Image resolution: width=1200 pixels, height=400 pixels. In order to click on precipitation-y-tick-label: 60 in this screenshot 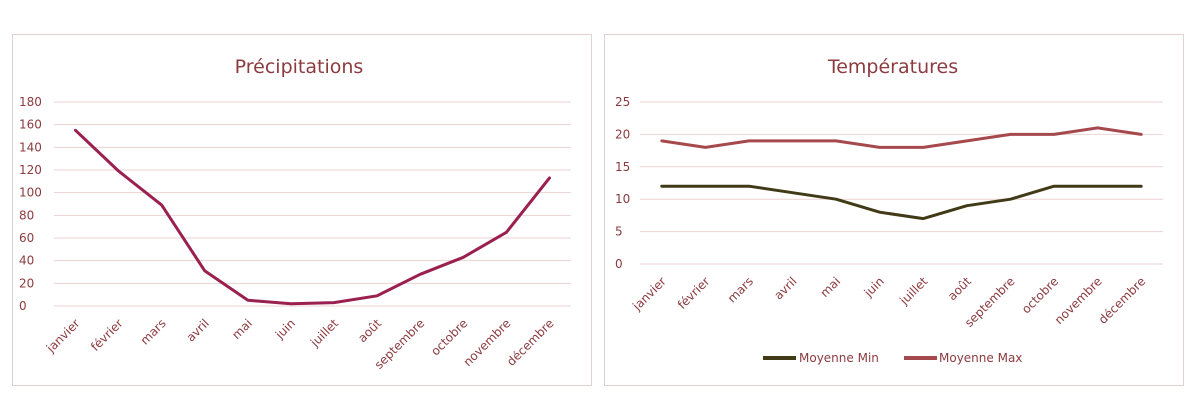, I will do `click(26, 238)`.